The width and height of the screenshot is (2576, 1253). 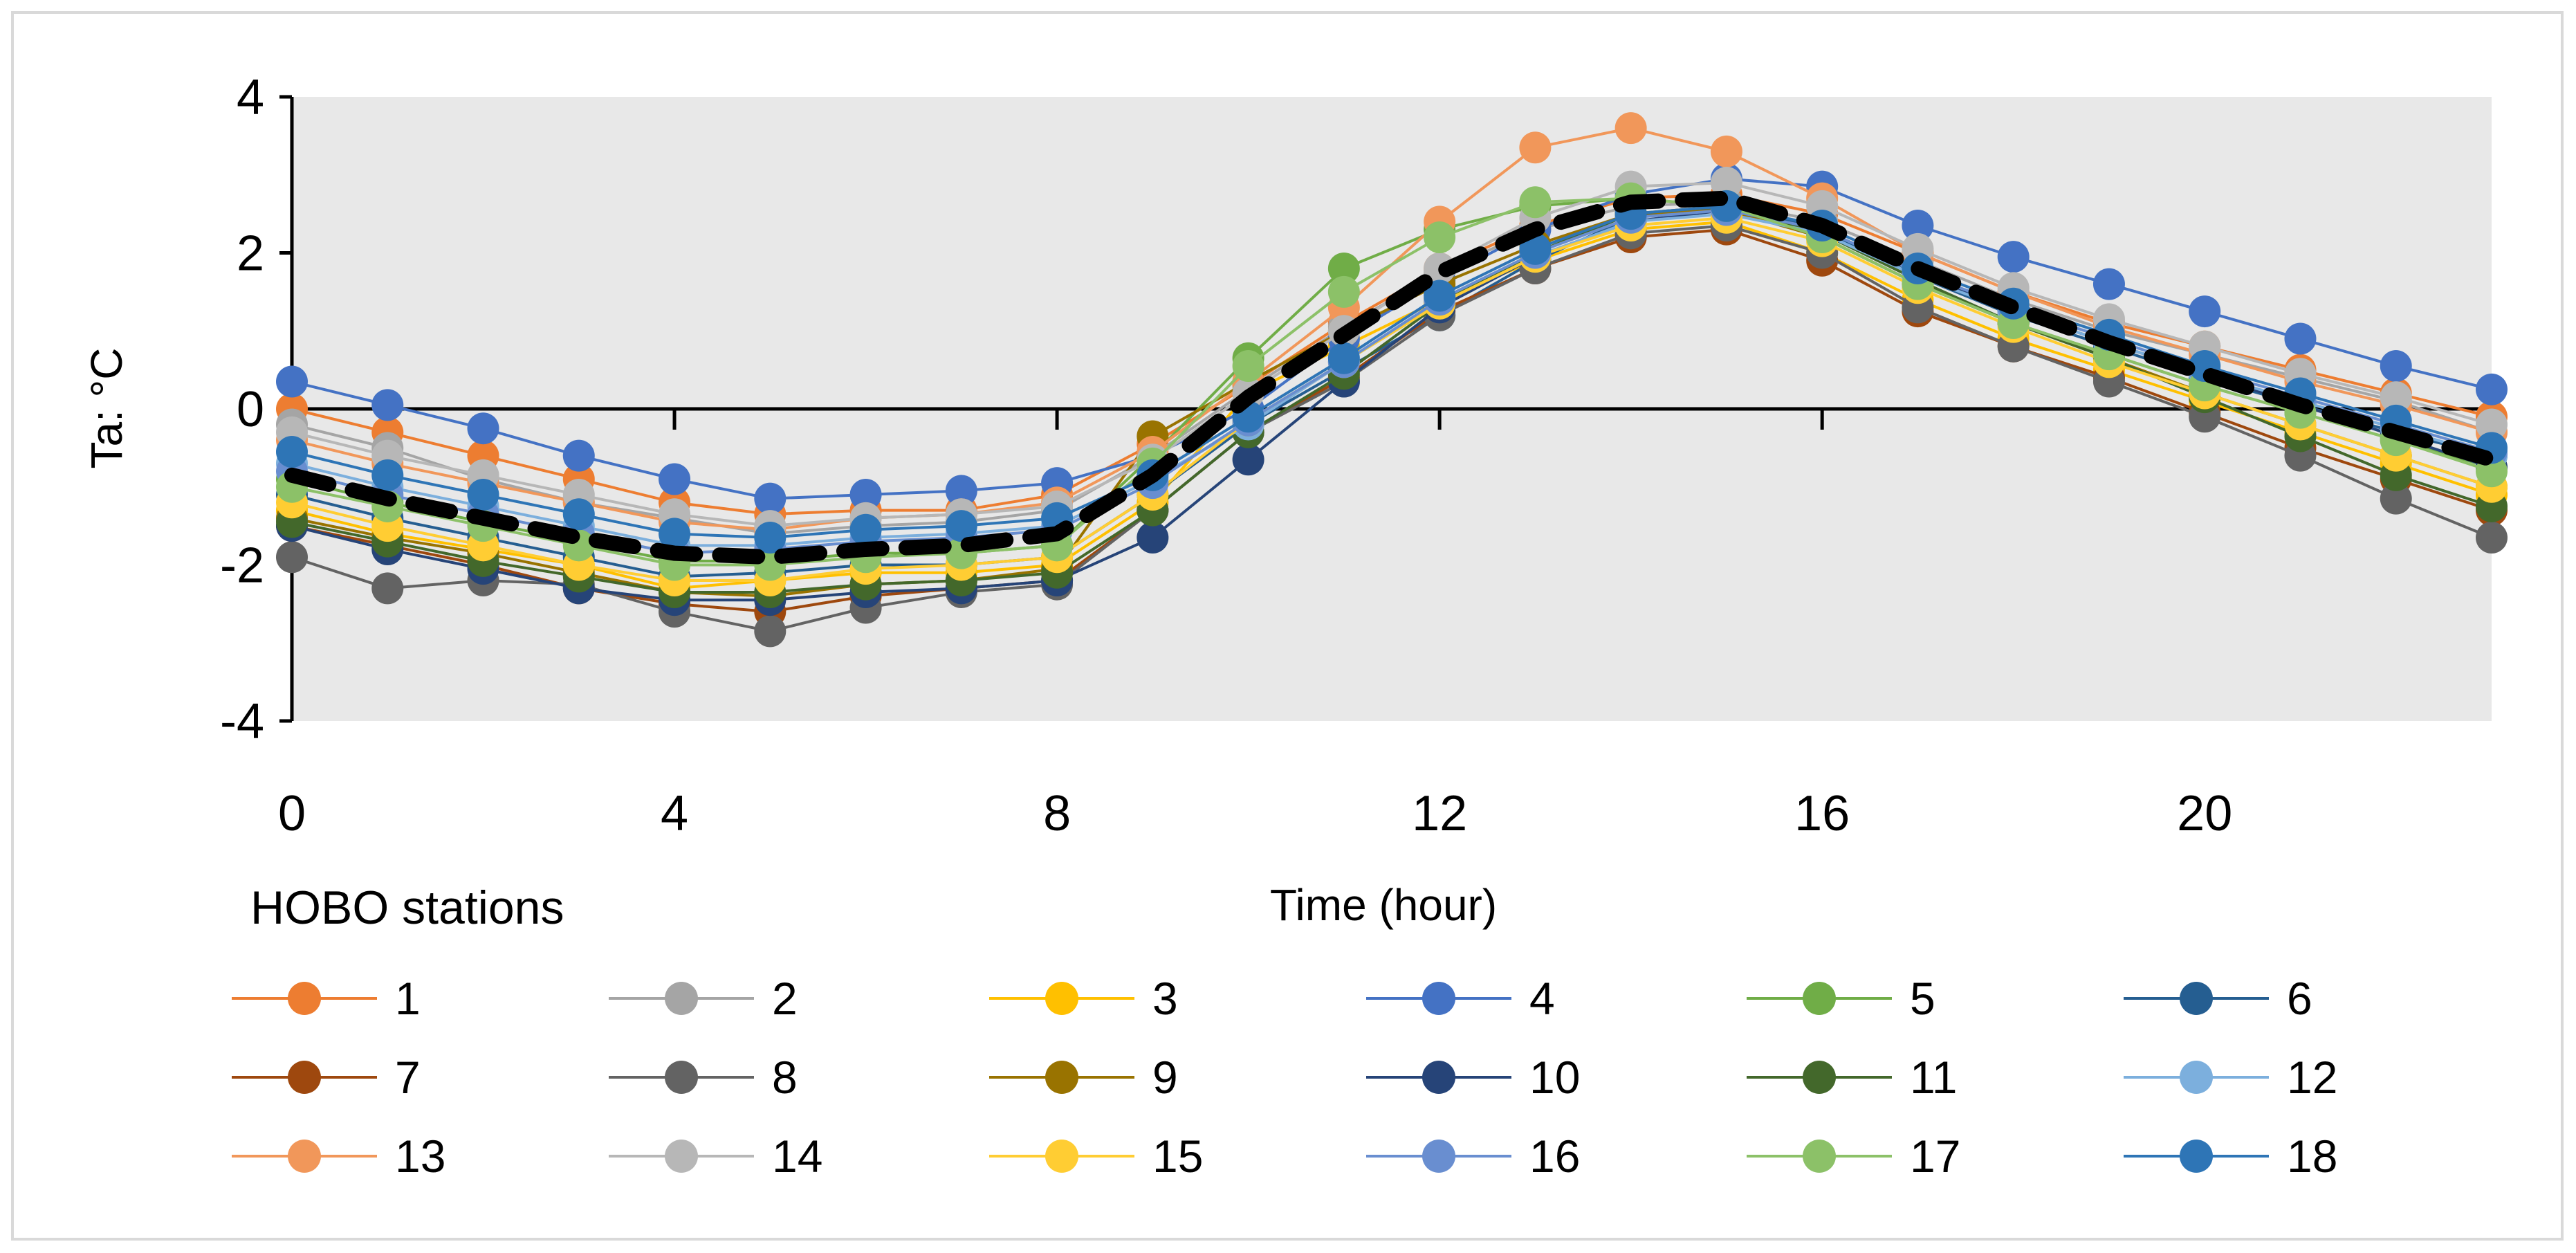 I want to click on legend-label: 9, so click(x=1165, y=1077).